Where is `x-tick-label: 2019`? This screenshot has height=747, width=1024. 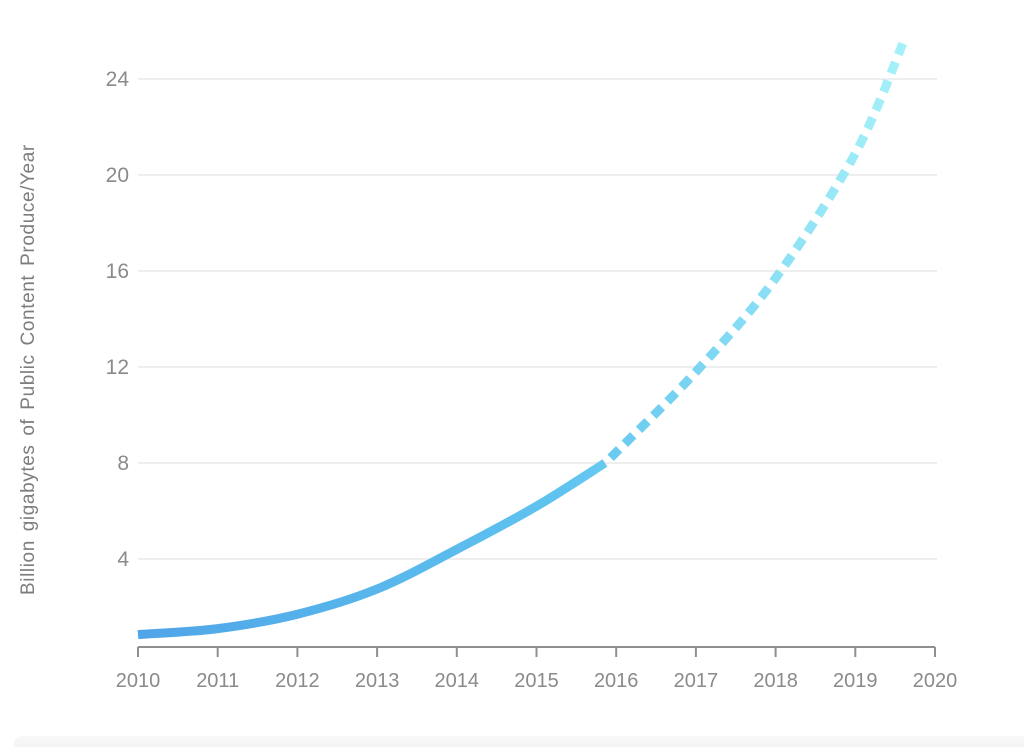 x-tick-label: 2019 is located at coordinates (855, 681).